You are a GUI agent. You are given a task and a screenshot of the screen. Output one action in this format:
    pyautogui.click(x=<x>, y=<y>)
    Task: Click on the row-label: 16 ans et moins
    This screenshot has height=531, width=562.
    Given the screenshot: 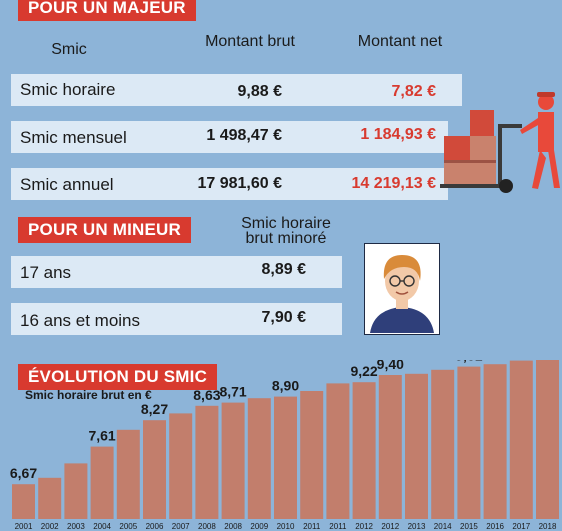 What is the action you would take?
    pyautogui.click(x=80, y=320)
    